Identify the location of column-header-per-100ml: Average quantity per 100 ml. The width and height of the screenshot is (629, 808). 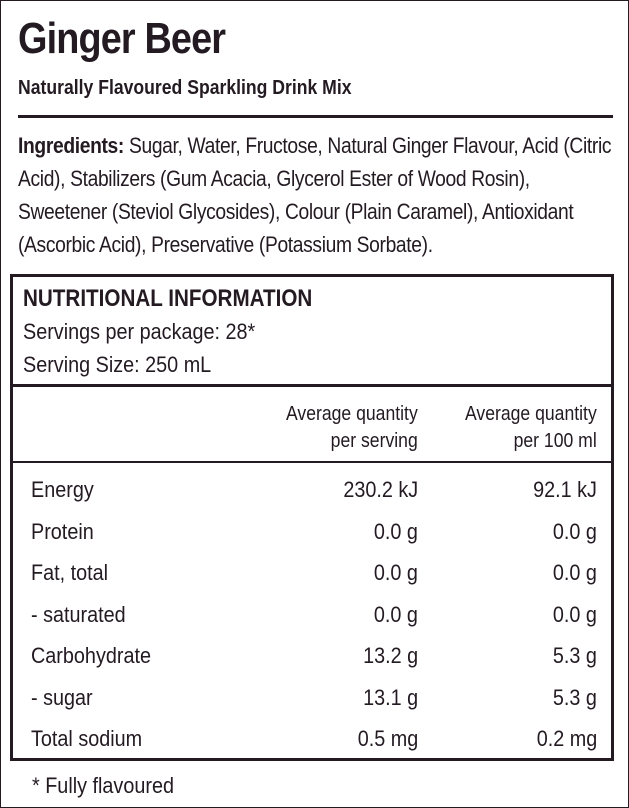
(531, 428).